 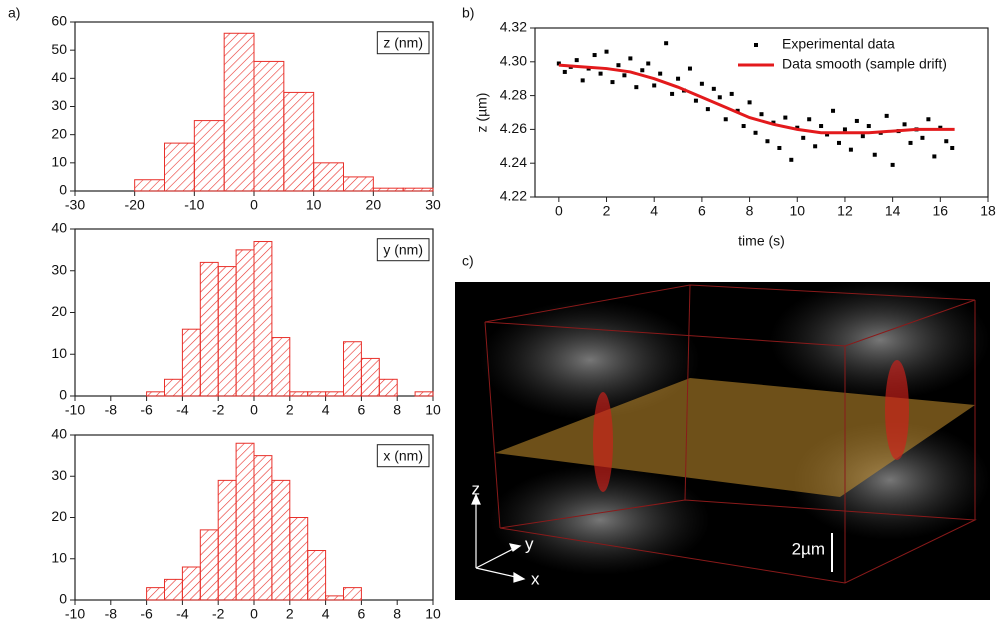 What do you see at coordinates (756, 99) in the screenshot?
I see `smooth-line` at bounding box center [756, 99].